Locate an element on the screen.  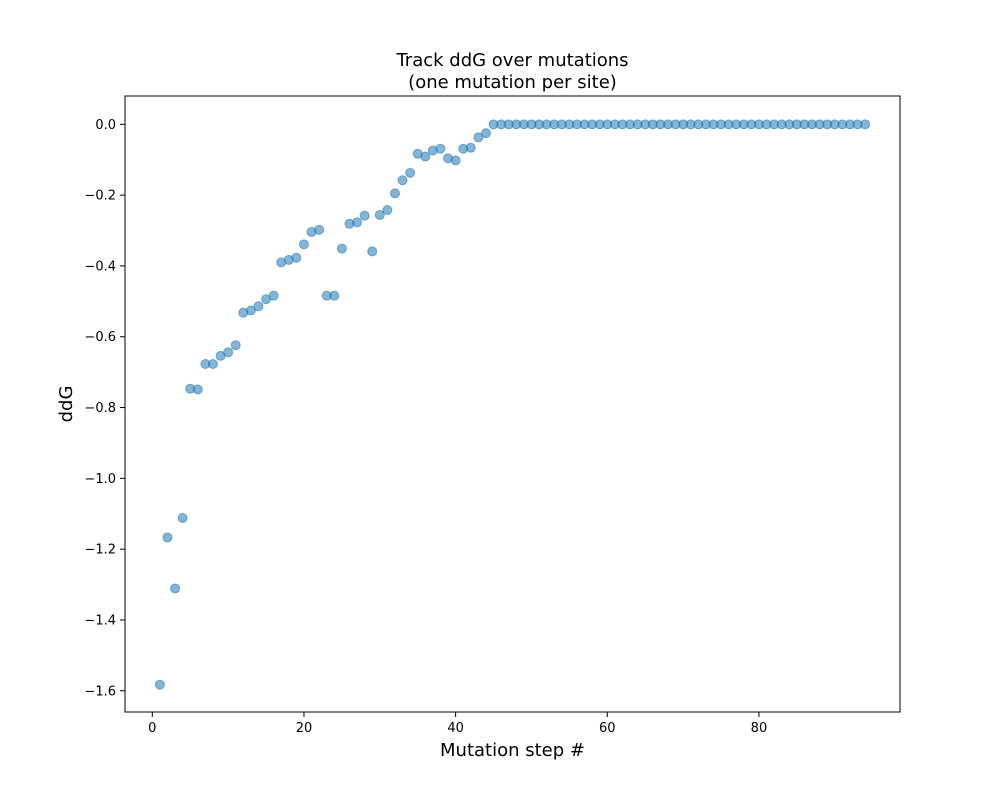
y-tick-label: −1.4 is located at coordinates (100, 620).